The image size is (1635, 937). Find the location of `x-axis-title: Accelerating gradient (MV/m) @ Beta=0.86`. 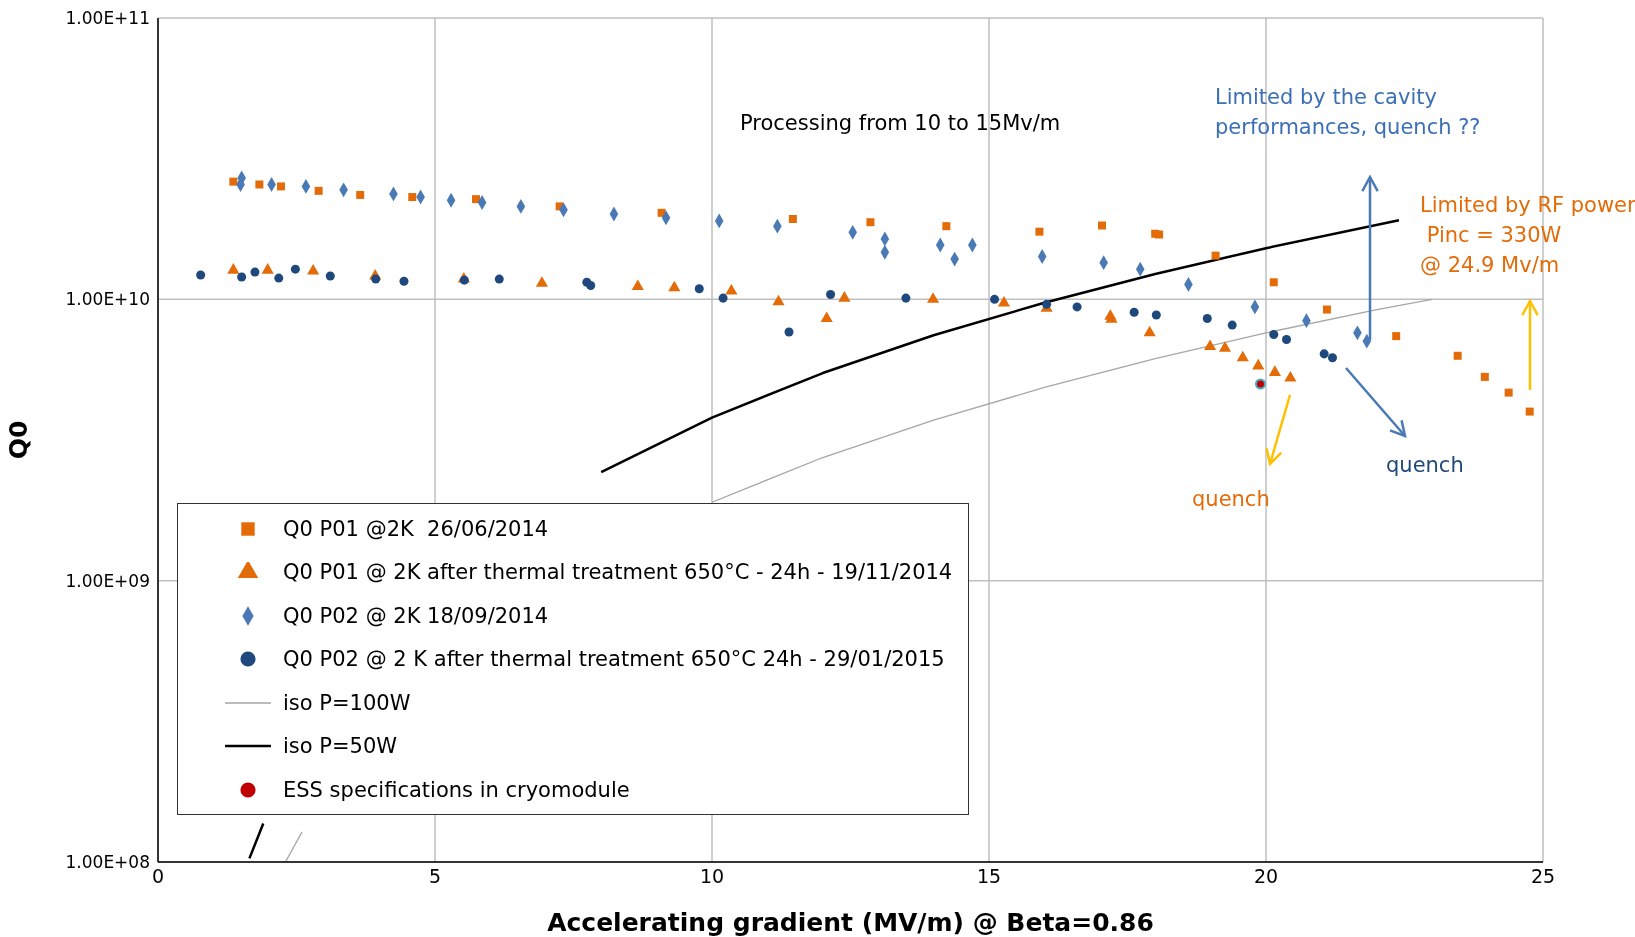

x-axis-title: Accelerating gradient (MV/m) @ Beta=0.86 is located at coordinates (850, 922).